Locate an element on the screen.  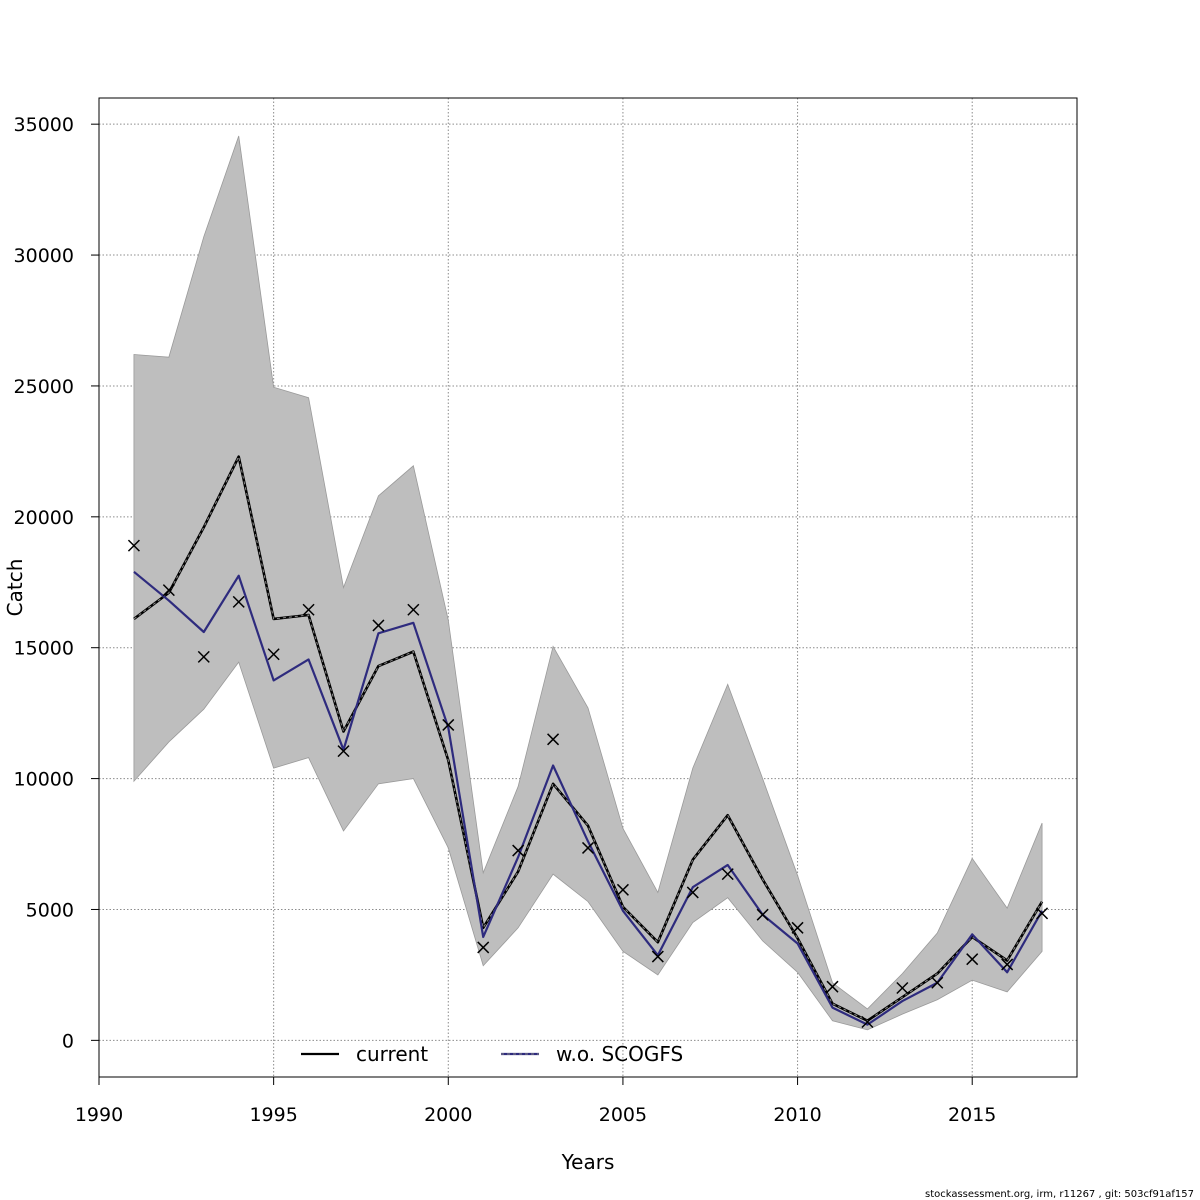
legend-label-current: current is located at coordinates (392, 1054).